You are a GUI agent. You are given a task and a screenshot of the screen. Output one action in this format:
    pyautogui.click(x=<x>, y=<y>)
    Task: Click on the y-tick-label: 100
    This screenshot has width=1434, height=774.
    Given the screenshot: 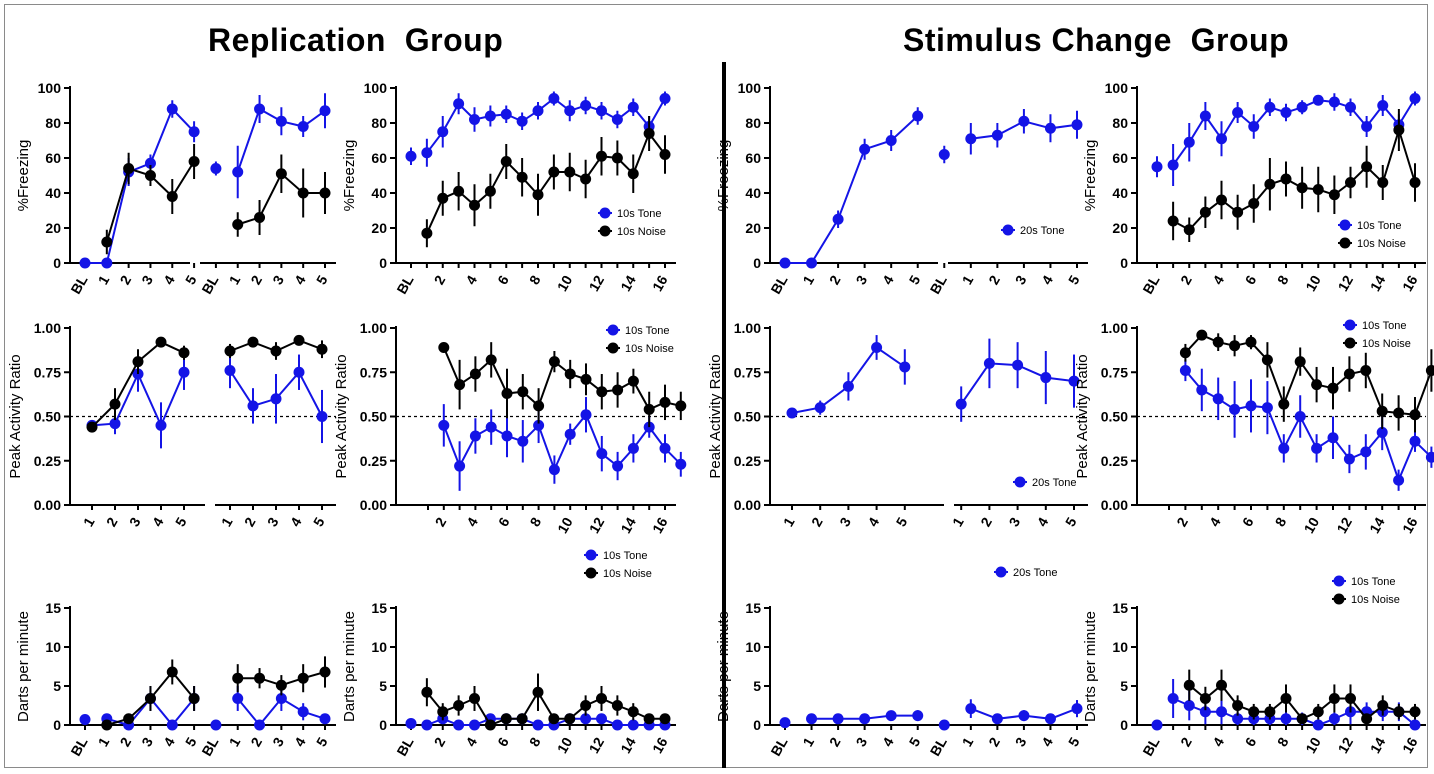 What is the action you would take?
    pyautogui.click(x=750, y=88)
    